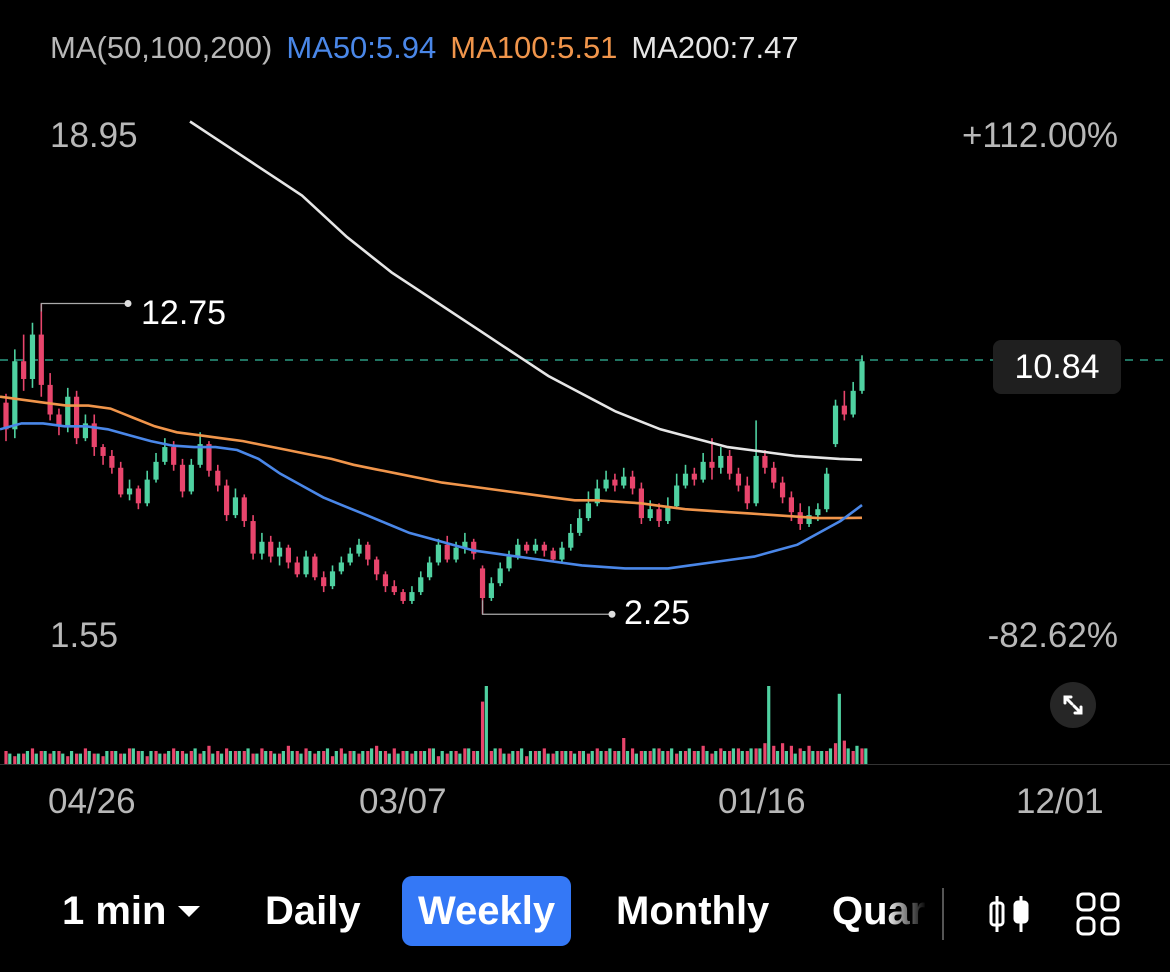 The width and height of the screenshot is (1170, 972). What do you see at coordinates (1009, 914) in the screenshot?
I see `candlestick-type-icon` at bounding box center [1009, 914].